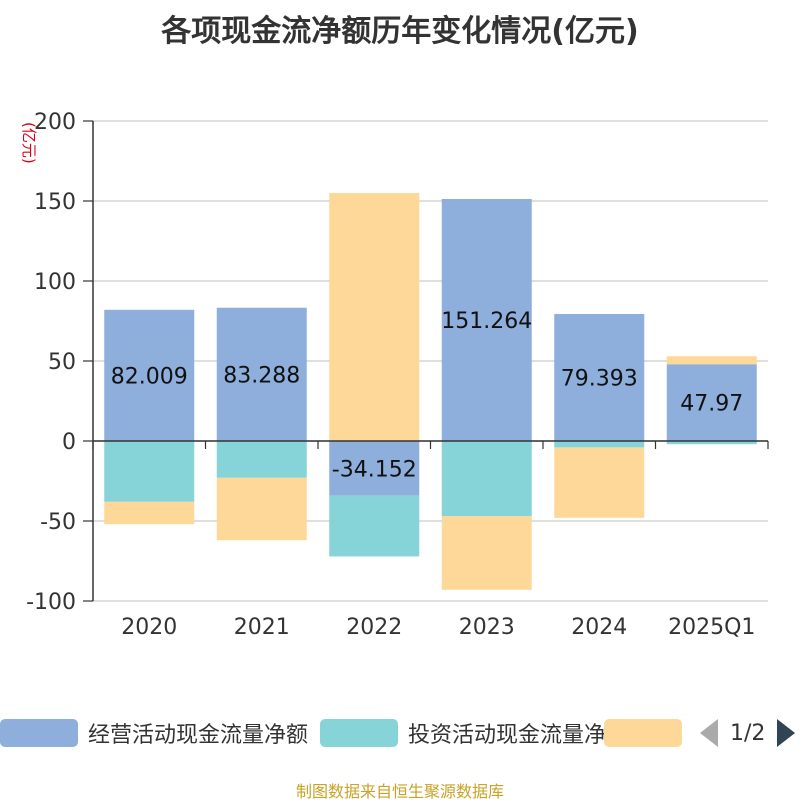  I want to click on bar-series1-2020, so click(149, 375).